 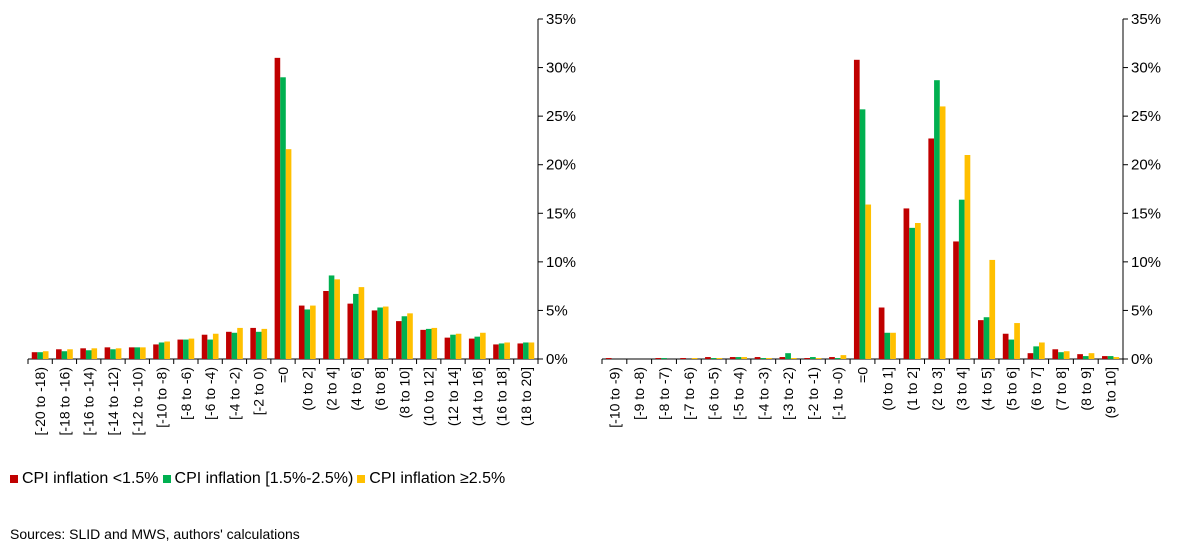 I want to click on left-y-tick-label: 15%, so click(x=561, y=213).